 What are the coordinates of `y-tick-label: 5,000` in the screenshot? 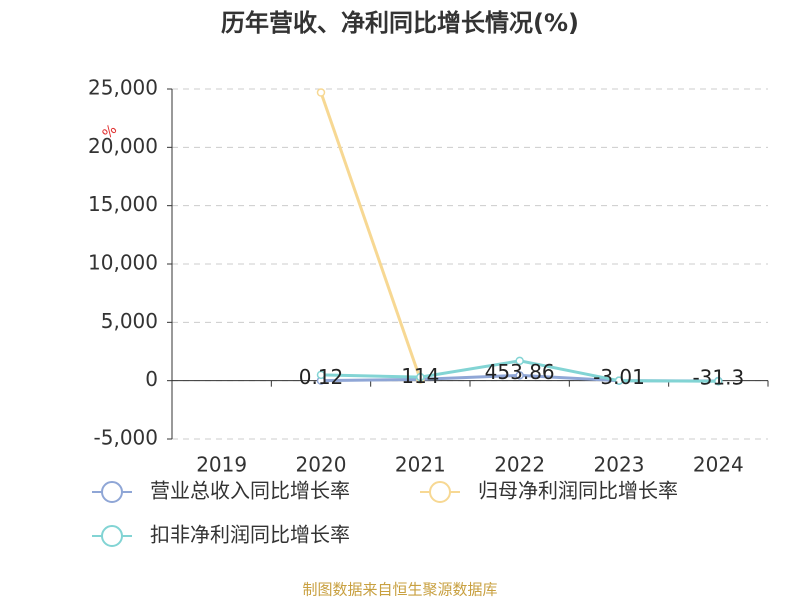 It's located at (129, 321).